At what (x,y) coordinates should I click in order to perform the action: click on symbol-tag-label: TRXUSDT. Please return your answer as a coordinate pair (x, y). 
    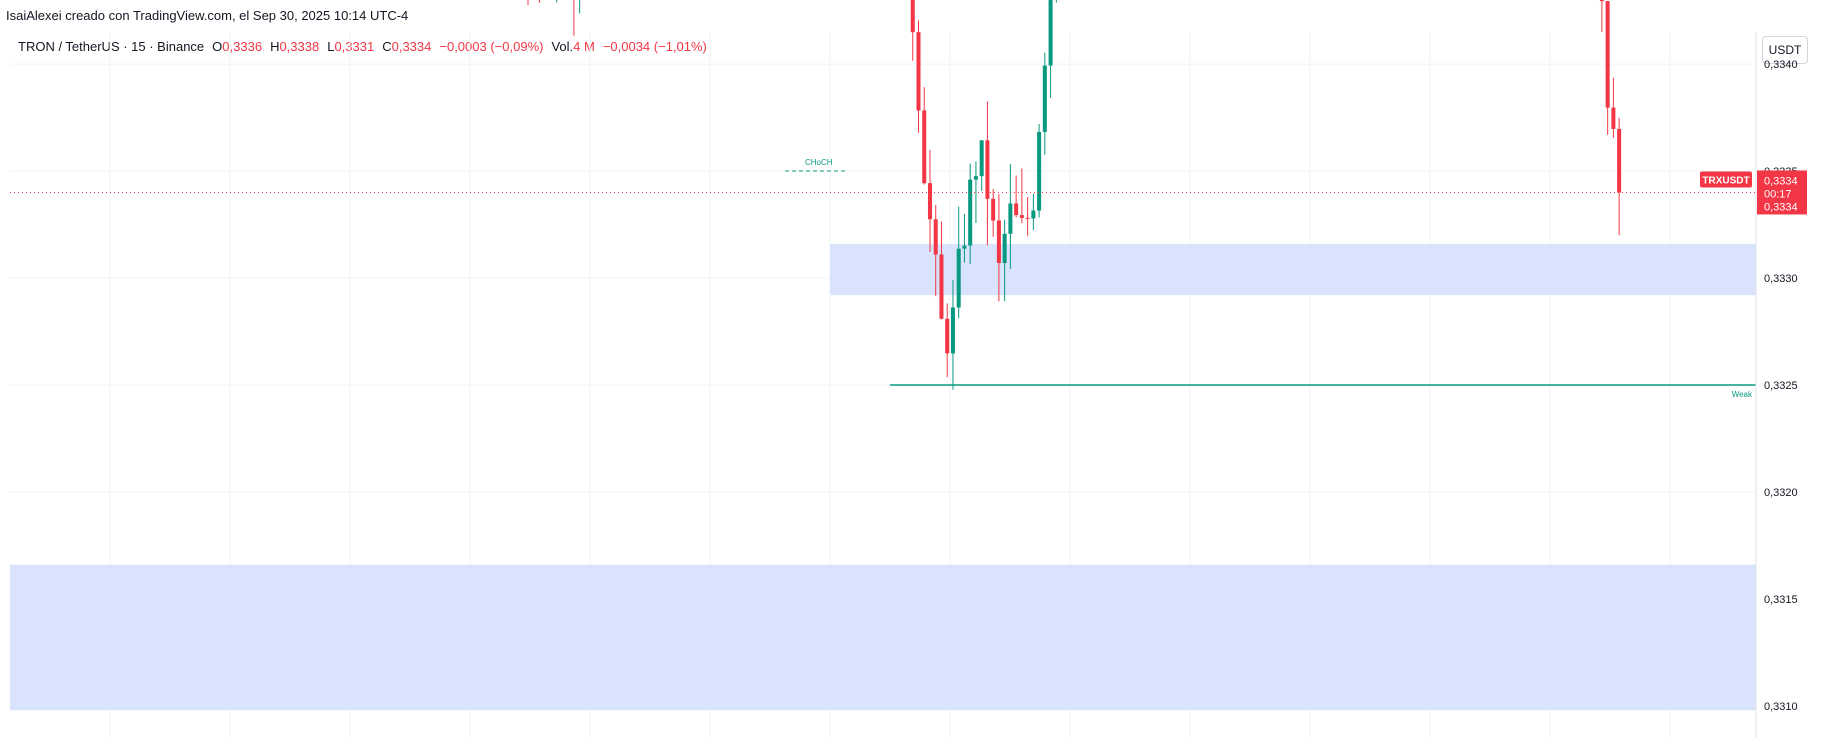
    Looking at the image, I should click on (1725, 180).